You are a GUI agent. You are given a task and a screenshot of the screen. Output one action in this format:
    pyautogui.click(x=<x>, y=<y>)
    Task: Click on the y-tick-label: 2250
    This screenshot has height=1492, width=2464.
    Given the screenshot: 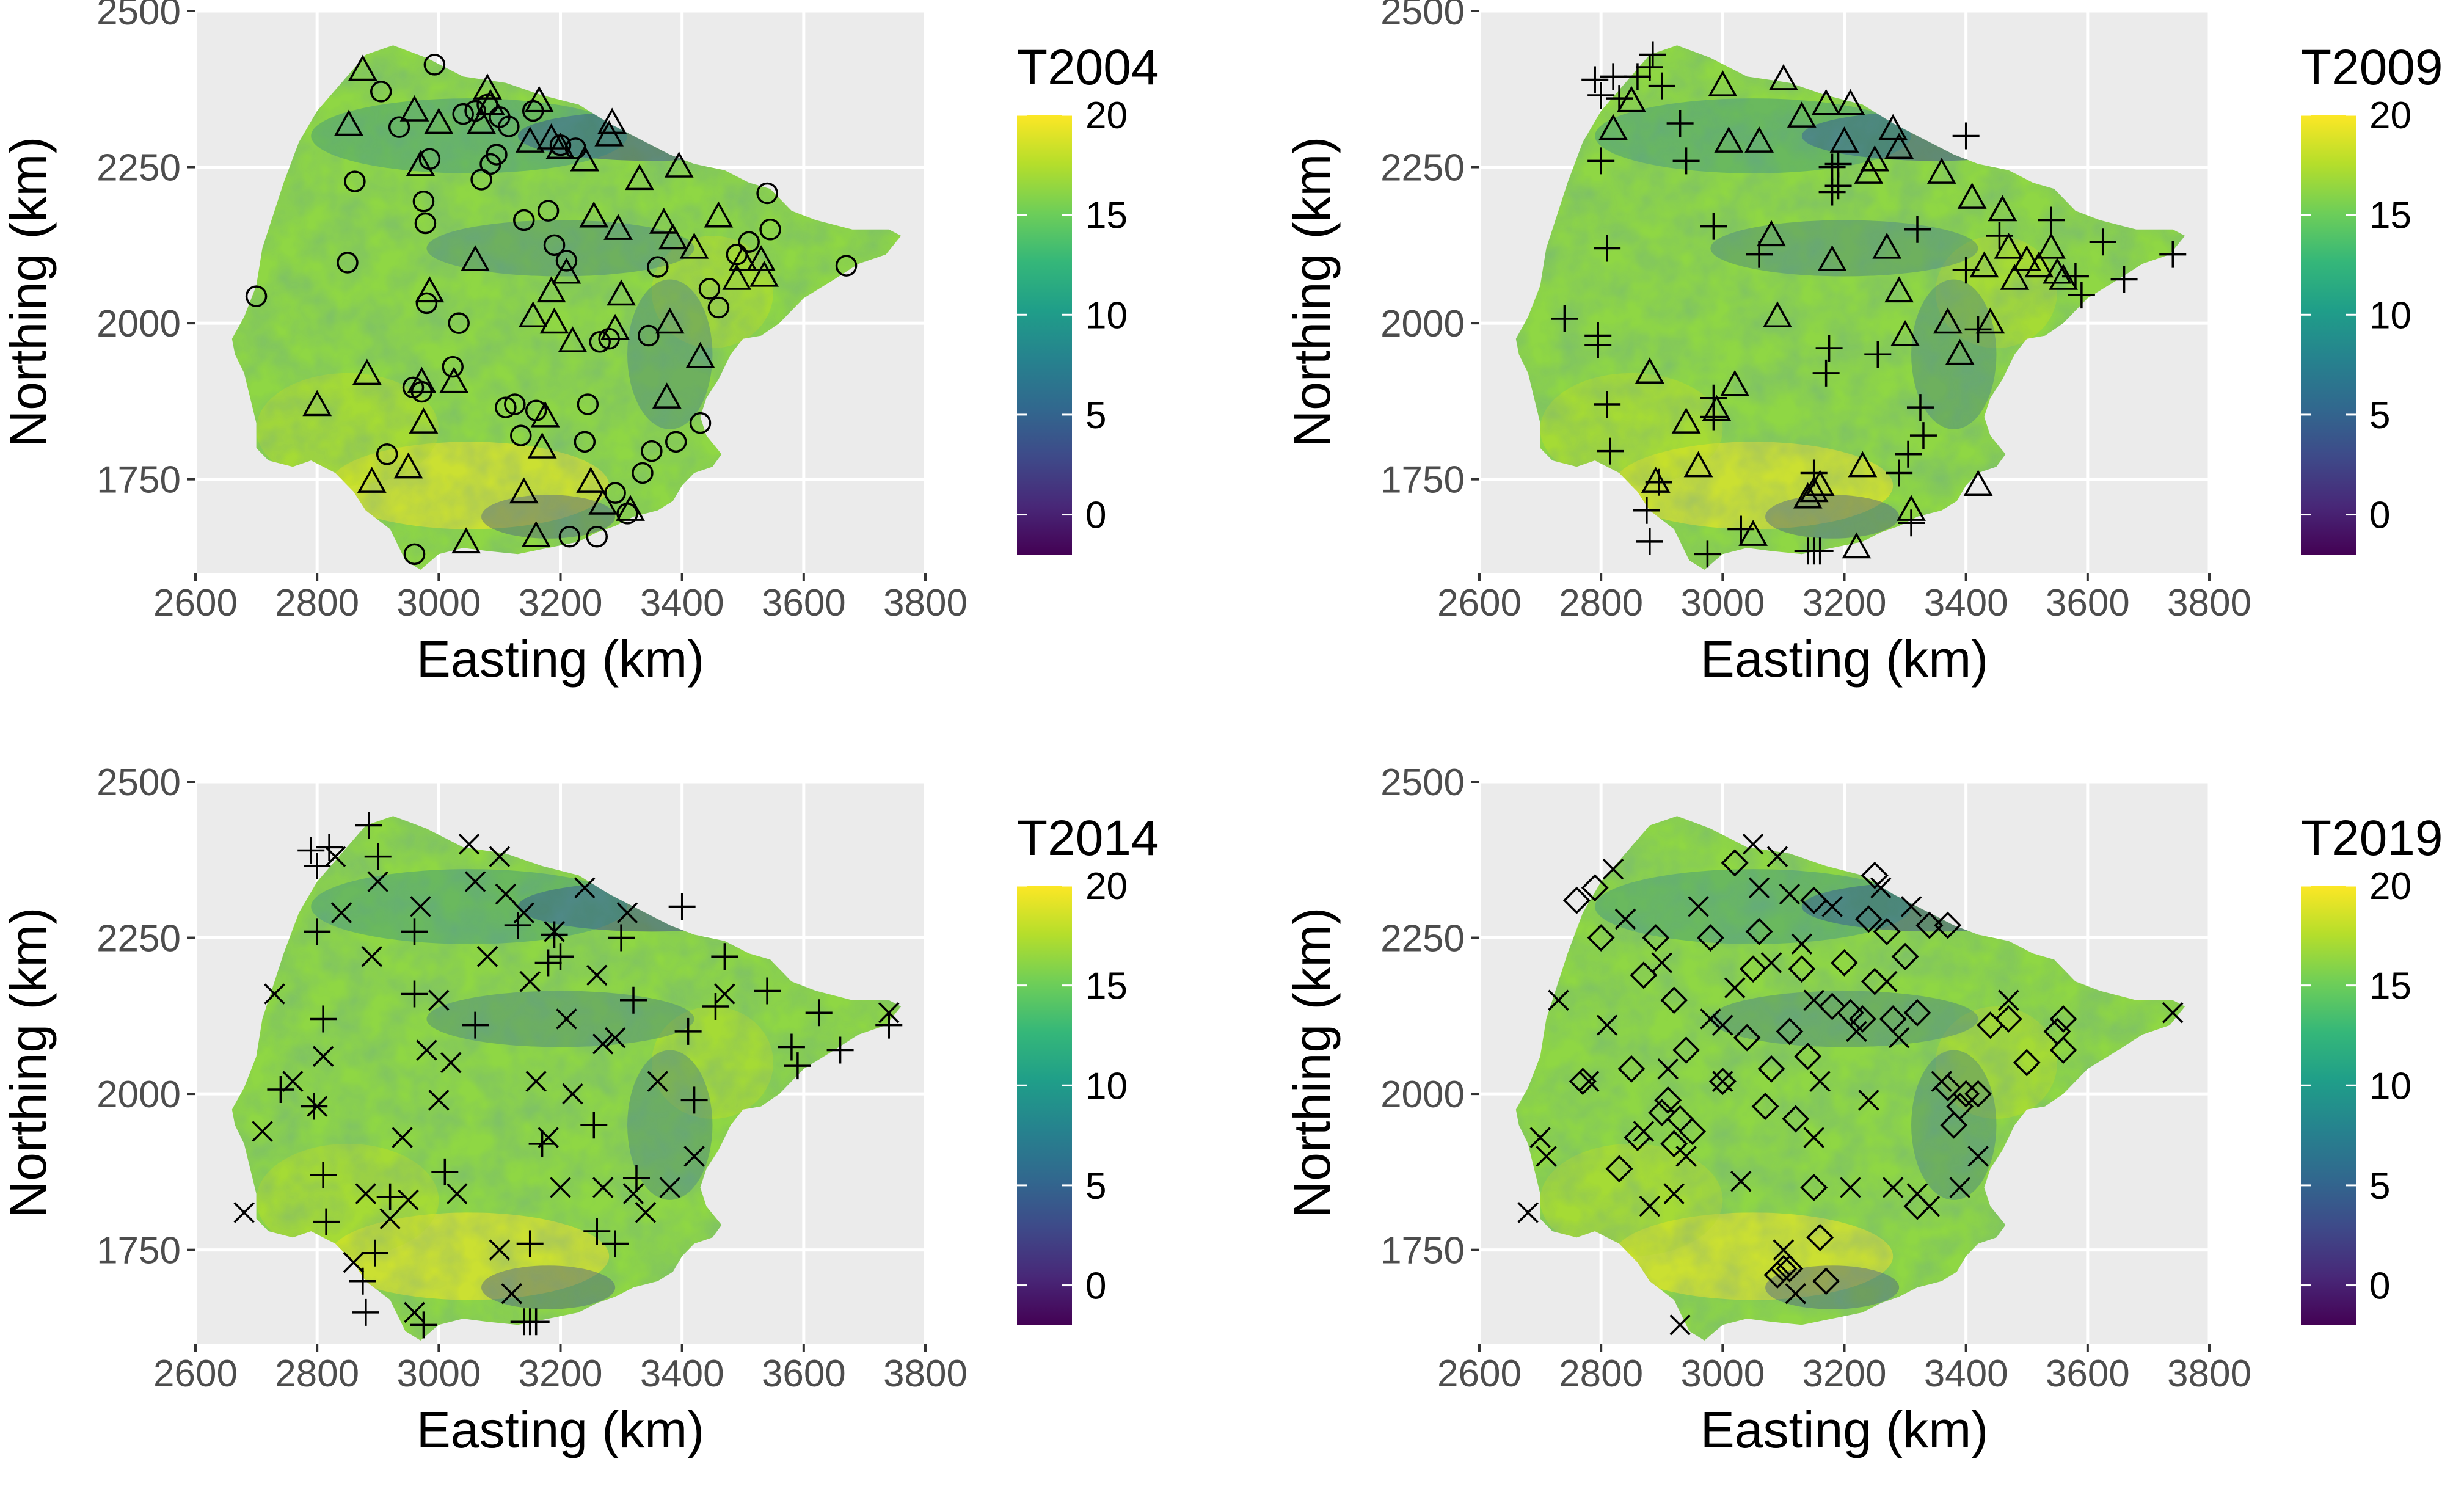 What is the action you would take?
    pyautogui.click(x=1422, y=939)
    